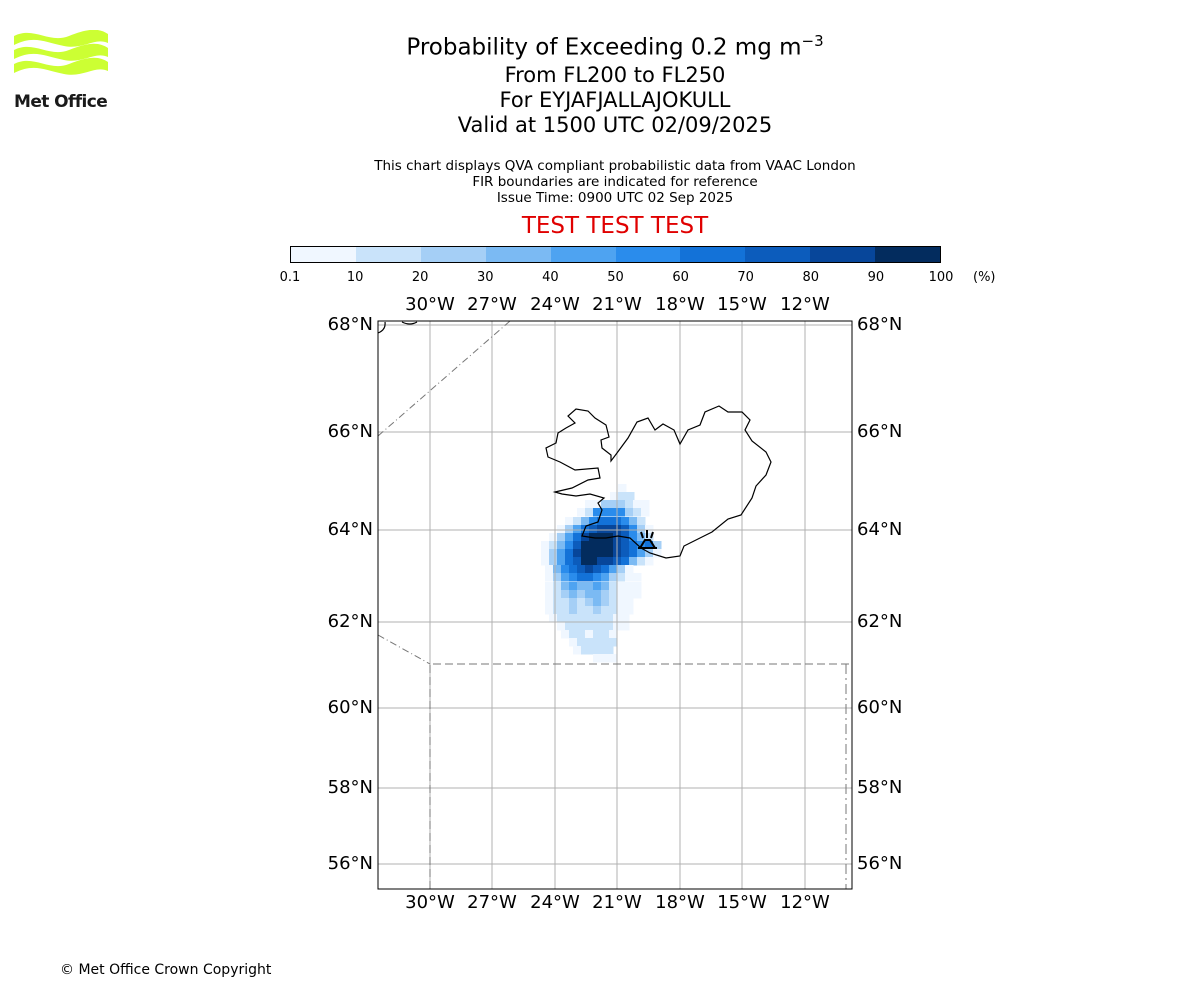 The height and width of the screenshot is (1000, 1200). Describe the element at coordinates (880, 863) in the screenshot. I see `axis-label: 56°N` at that location.